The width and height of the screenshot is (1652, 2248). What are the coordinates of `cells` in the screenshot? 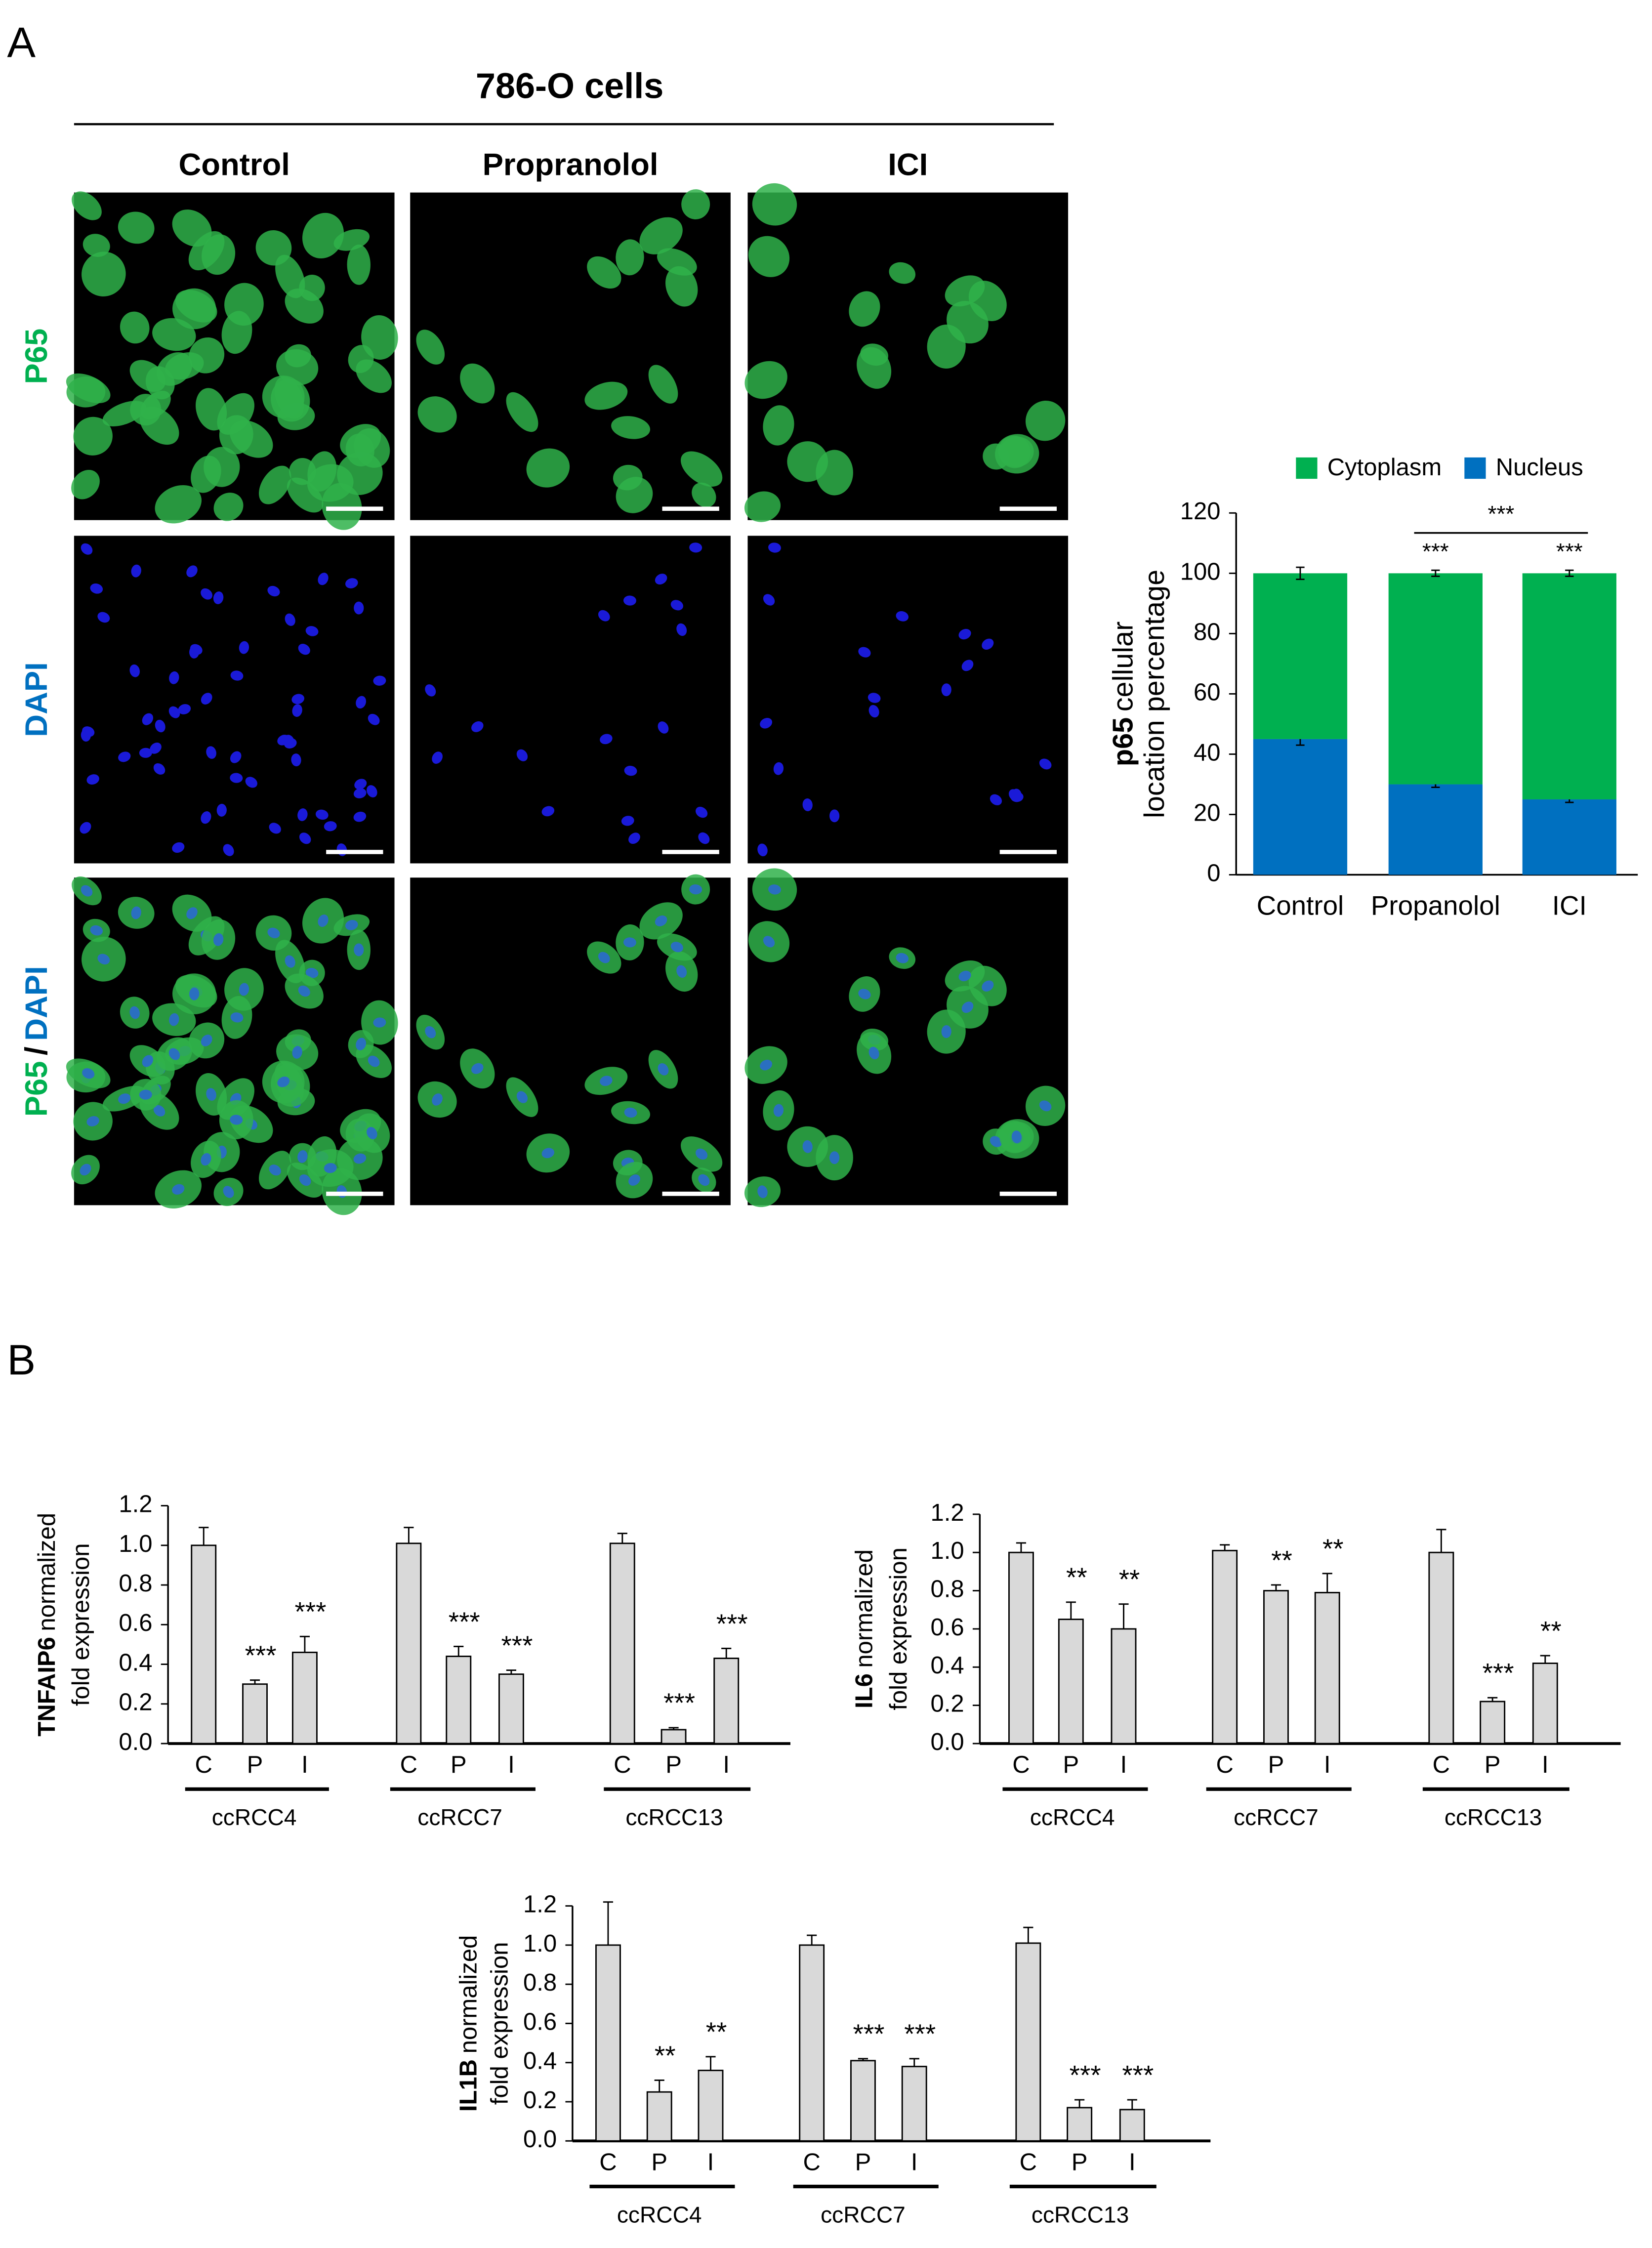 It's located at (232, 360).